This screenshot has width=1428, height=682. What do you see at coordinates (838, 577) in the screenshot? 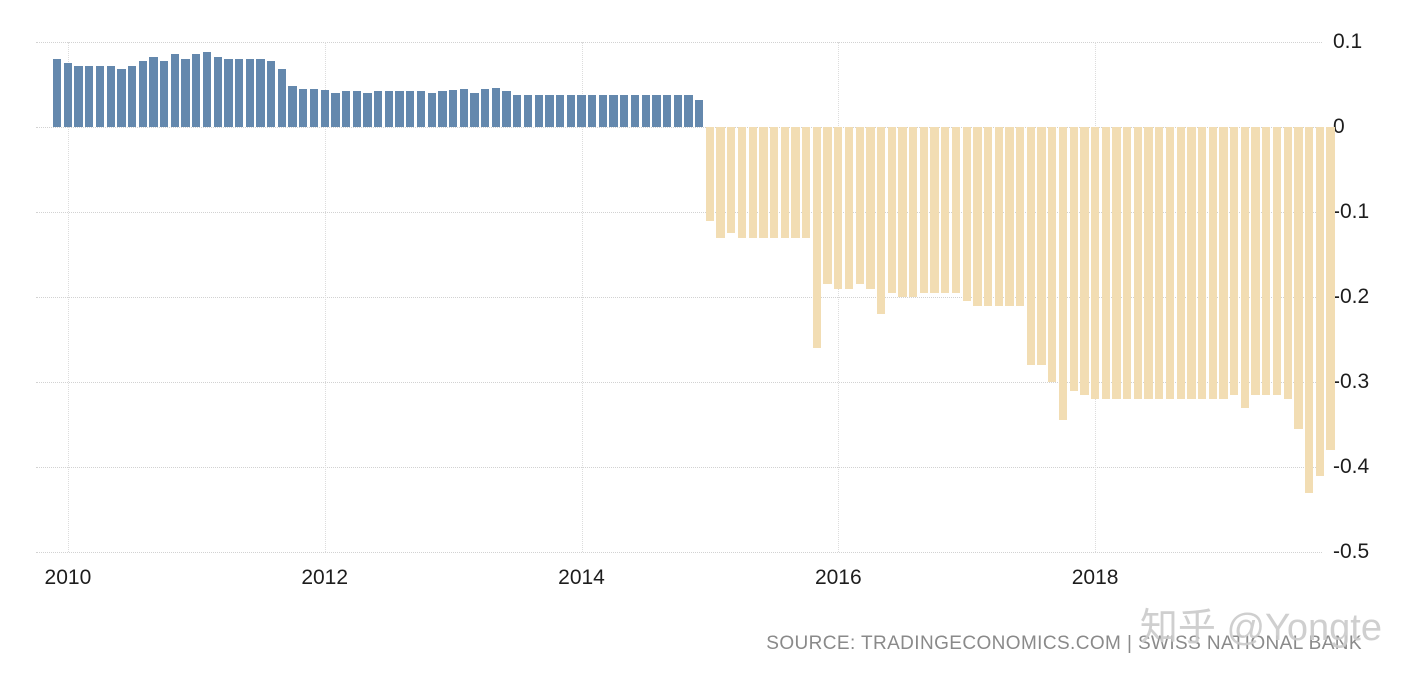
I see `x-tick-label: 2016` at bounding box center [838, 577].